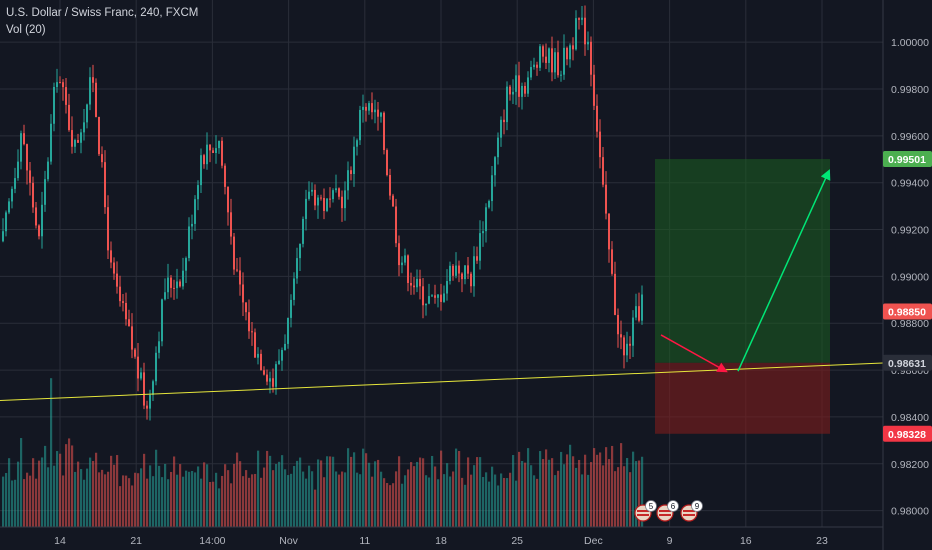 This screenshot has height=550, width=932. What do you see at coordinates (673, 506) in the screenshot?
I see `event-count-bubble` at bounding box center [673, 506].